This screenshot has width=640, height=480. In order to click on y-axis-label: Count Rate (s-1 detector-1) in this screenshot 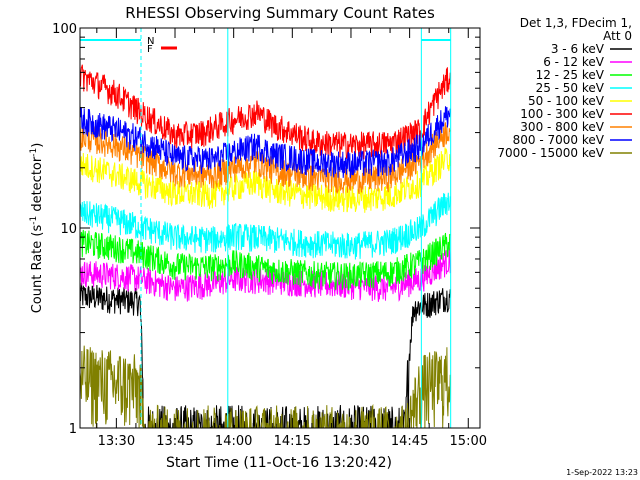, I will do `click(37, 228)`.